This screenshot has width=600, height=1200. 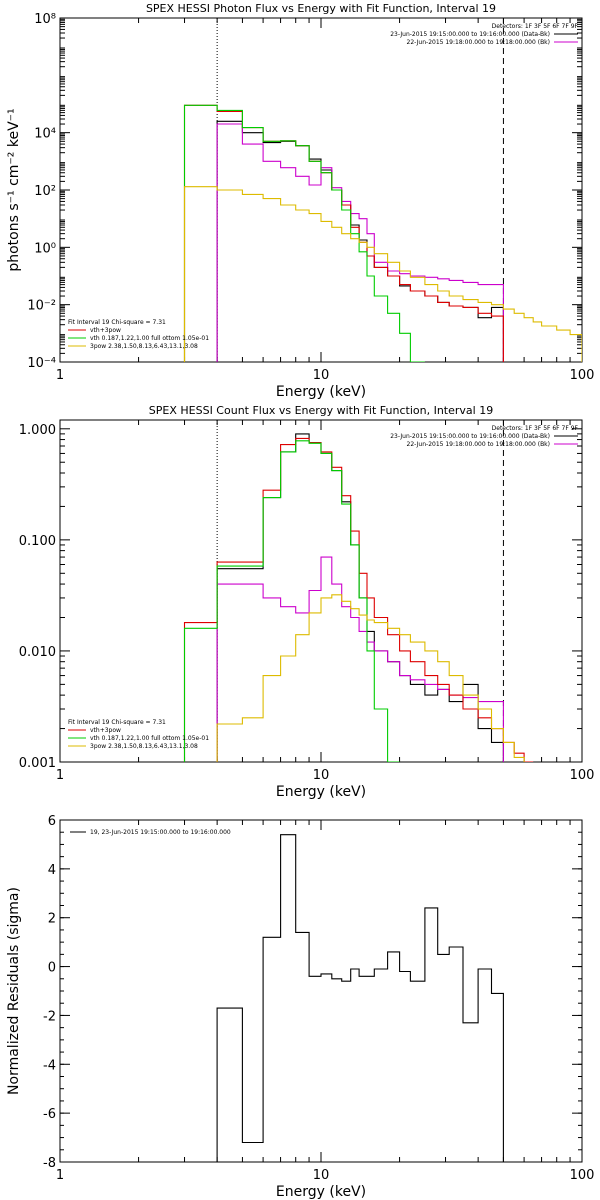 What do you see at coordinates (49, 1163) in the screenshot?
I see `y-tick-label: -8` at bounding box center [49, 1163].